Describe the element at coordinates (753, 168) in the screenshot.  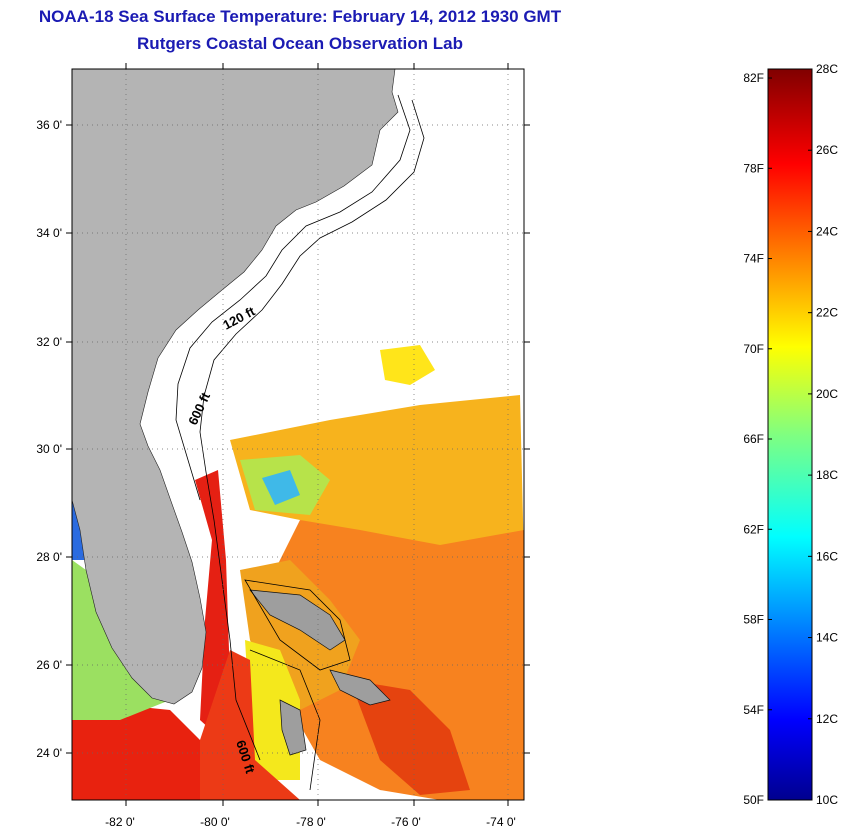
I see `colorbar-fahrenheit-label: 78F` at that location.